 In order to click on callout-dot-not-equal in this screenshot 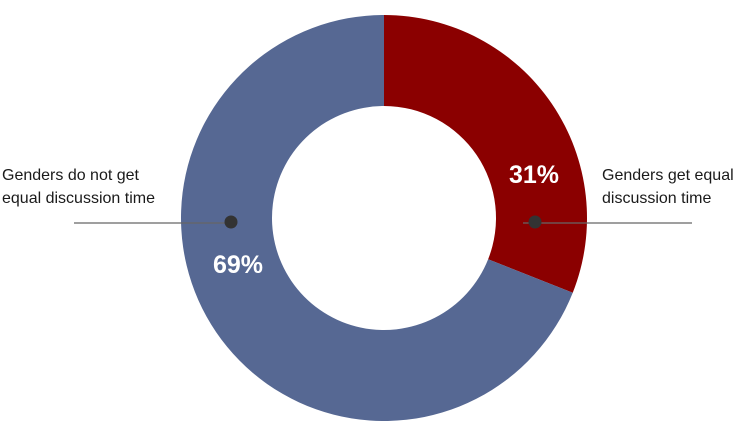, I will do `click(231, 222)`.